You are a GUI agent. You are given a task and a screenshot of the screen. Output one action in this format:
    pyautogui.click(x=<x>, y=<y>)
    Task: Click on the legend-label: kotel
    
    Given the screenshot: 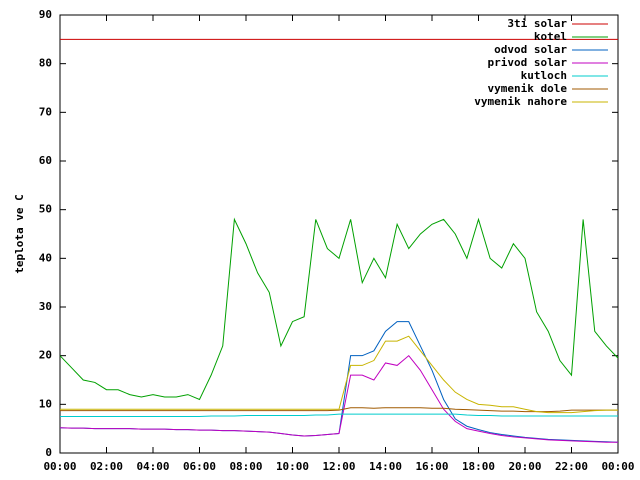 What is the action you would take?
    pyautogui.click(x=550, y=36)
    